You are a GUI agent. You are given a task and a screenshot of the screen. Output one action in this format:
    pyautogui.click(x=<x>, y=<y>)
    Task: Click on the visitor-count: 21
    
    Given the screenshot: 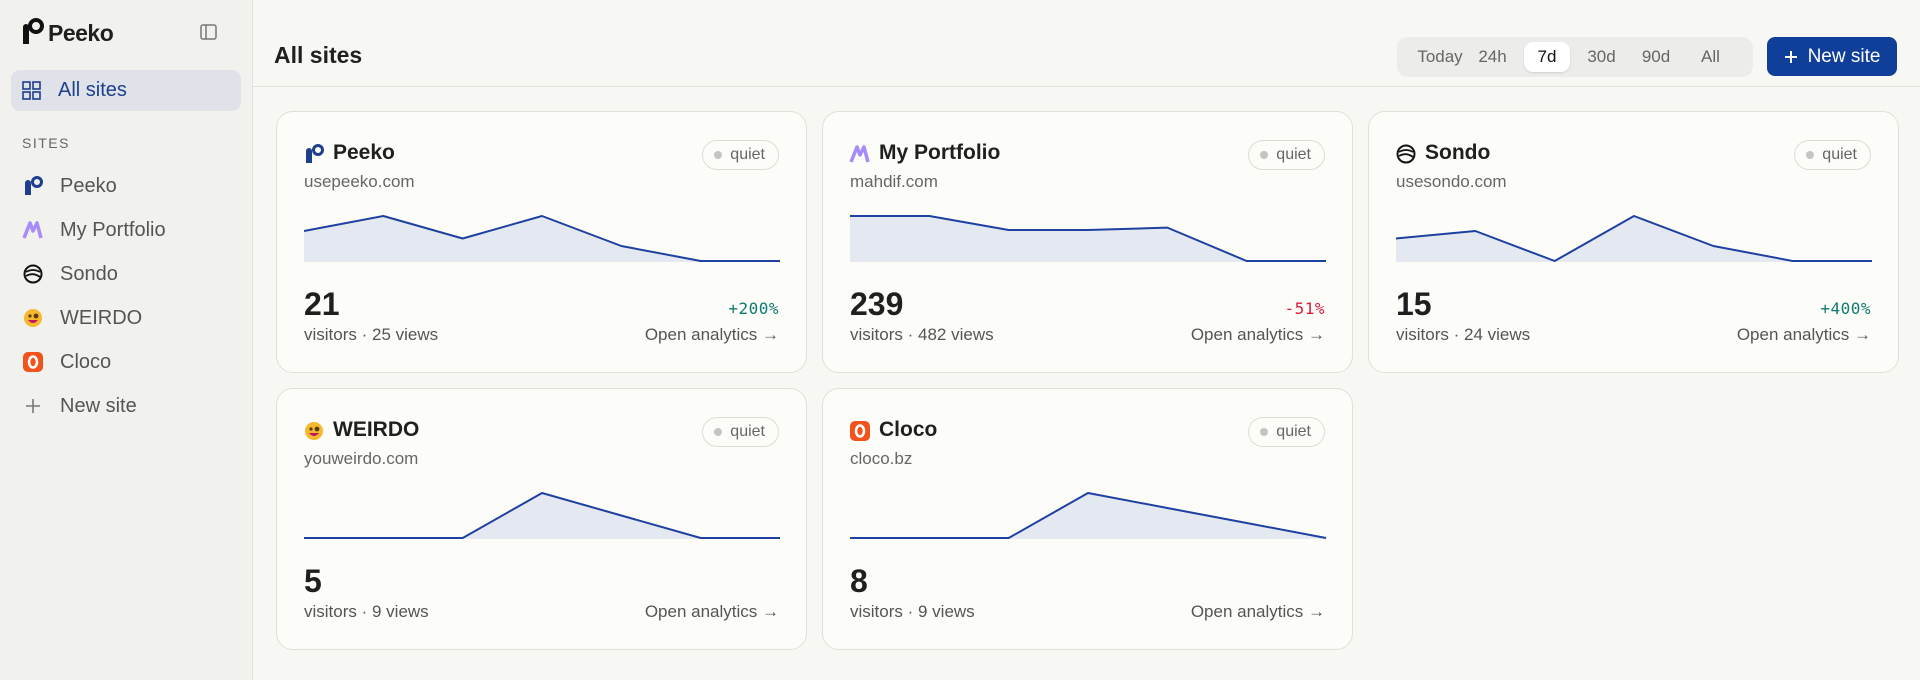 What is the action you would take?
    pyautogui.click(x=322, y=304)
    